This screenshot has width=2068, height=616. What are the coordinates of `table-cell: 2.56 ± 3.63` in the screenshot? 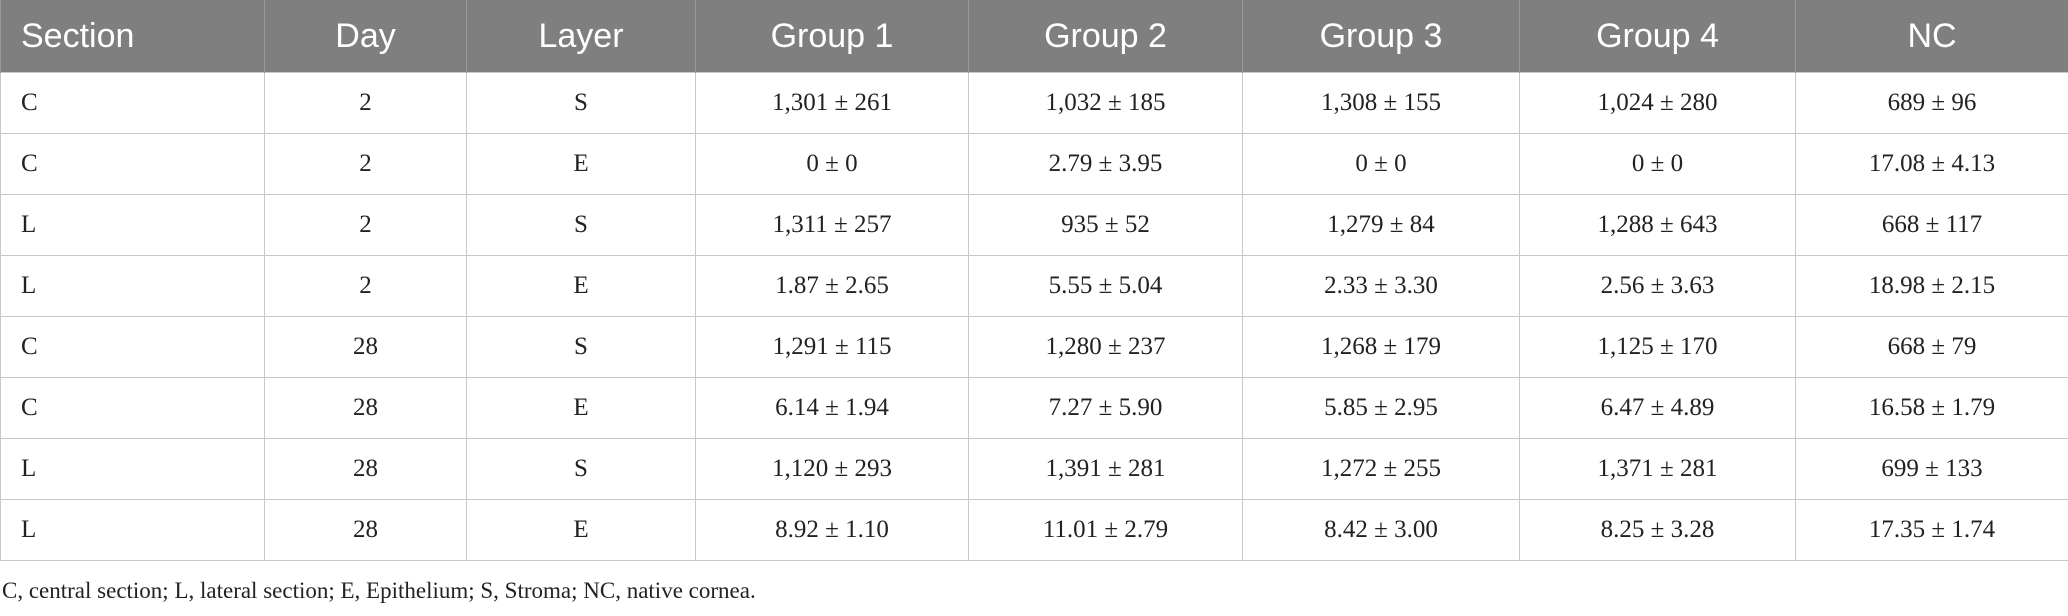 It's located at (1657, 286).